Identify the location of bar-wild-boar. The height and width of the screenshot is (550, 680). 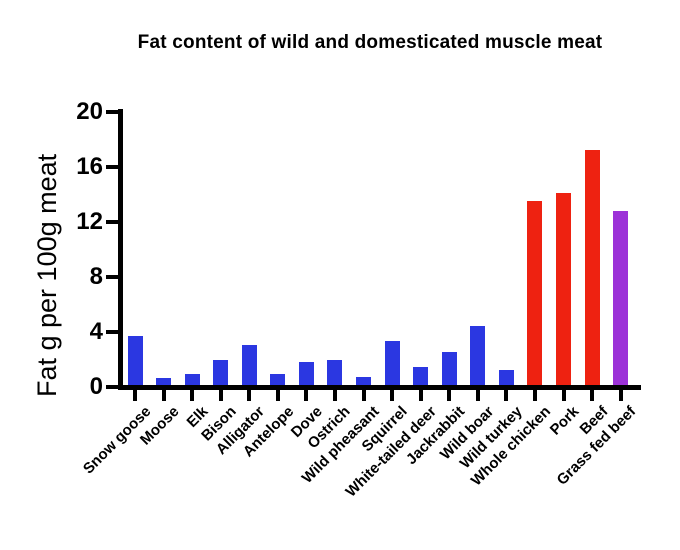
(478, 355).